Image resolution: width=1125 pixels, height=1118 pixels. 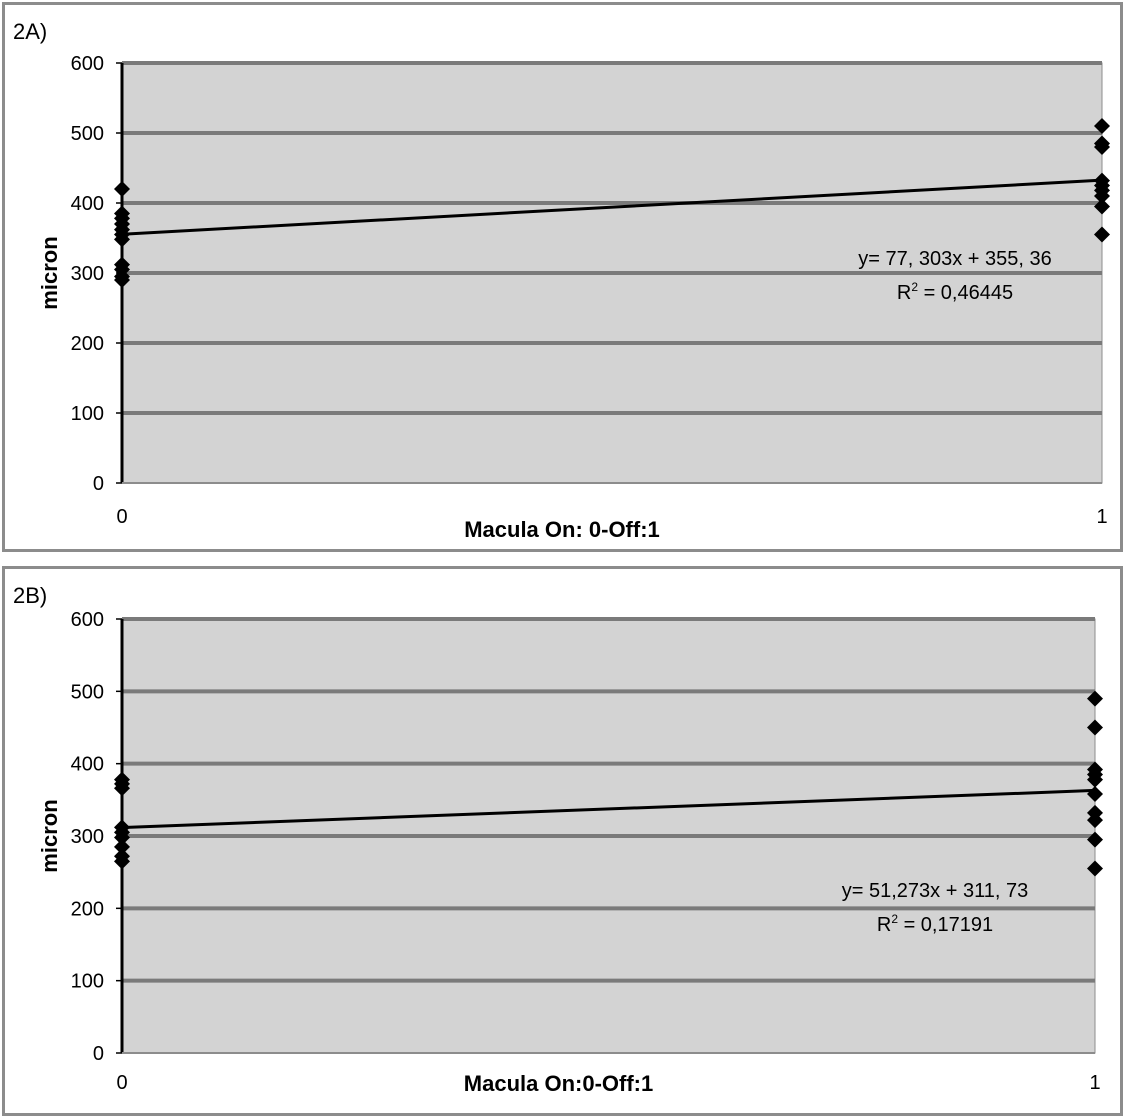 I want to click on r-squared-label: R2 = 0,46445, so click(x=955, y=292).